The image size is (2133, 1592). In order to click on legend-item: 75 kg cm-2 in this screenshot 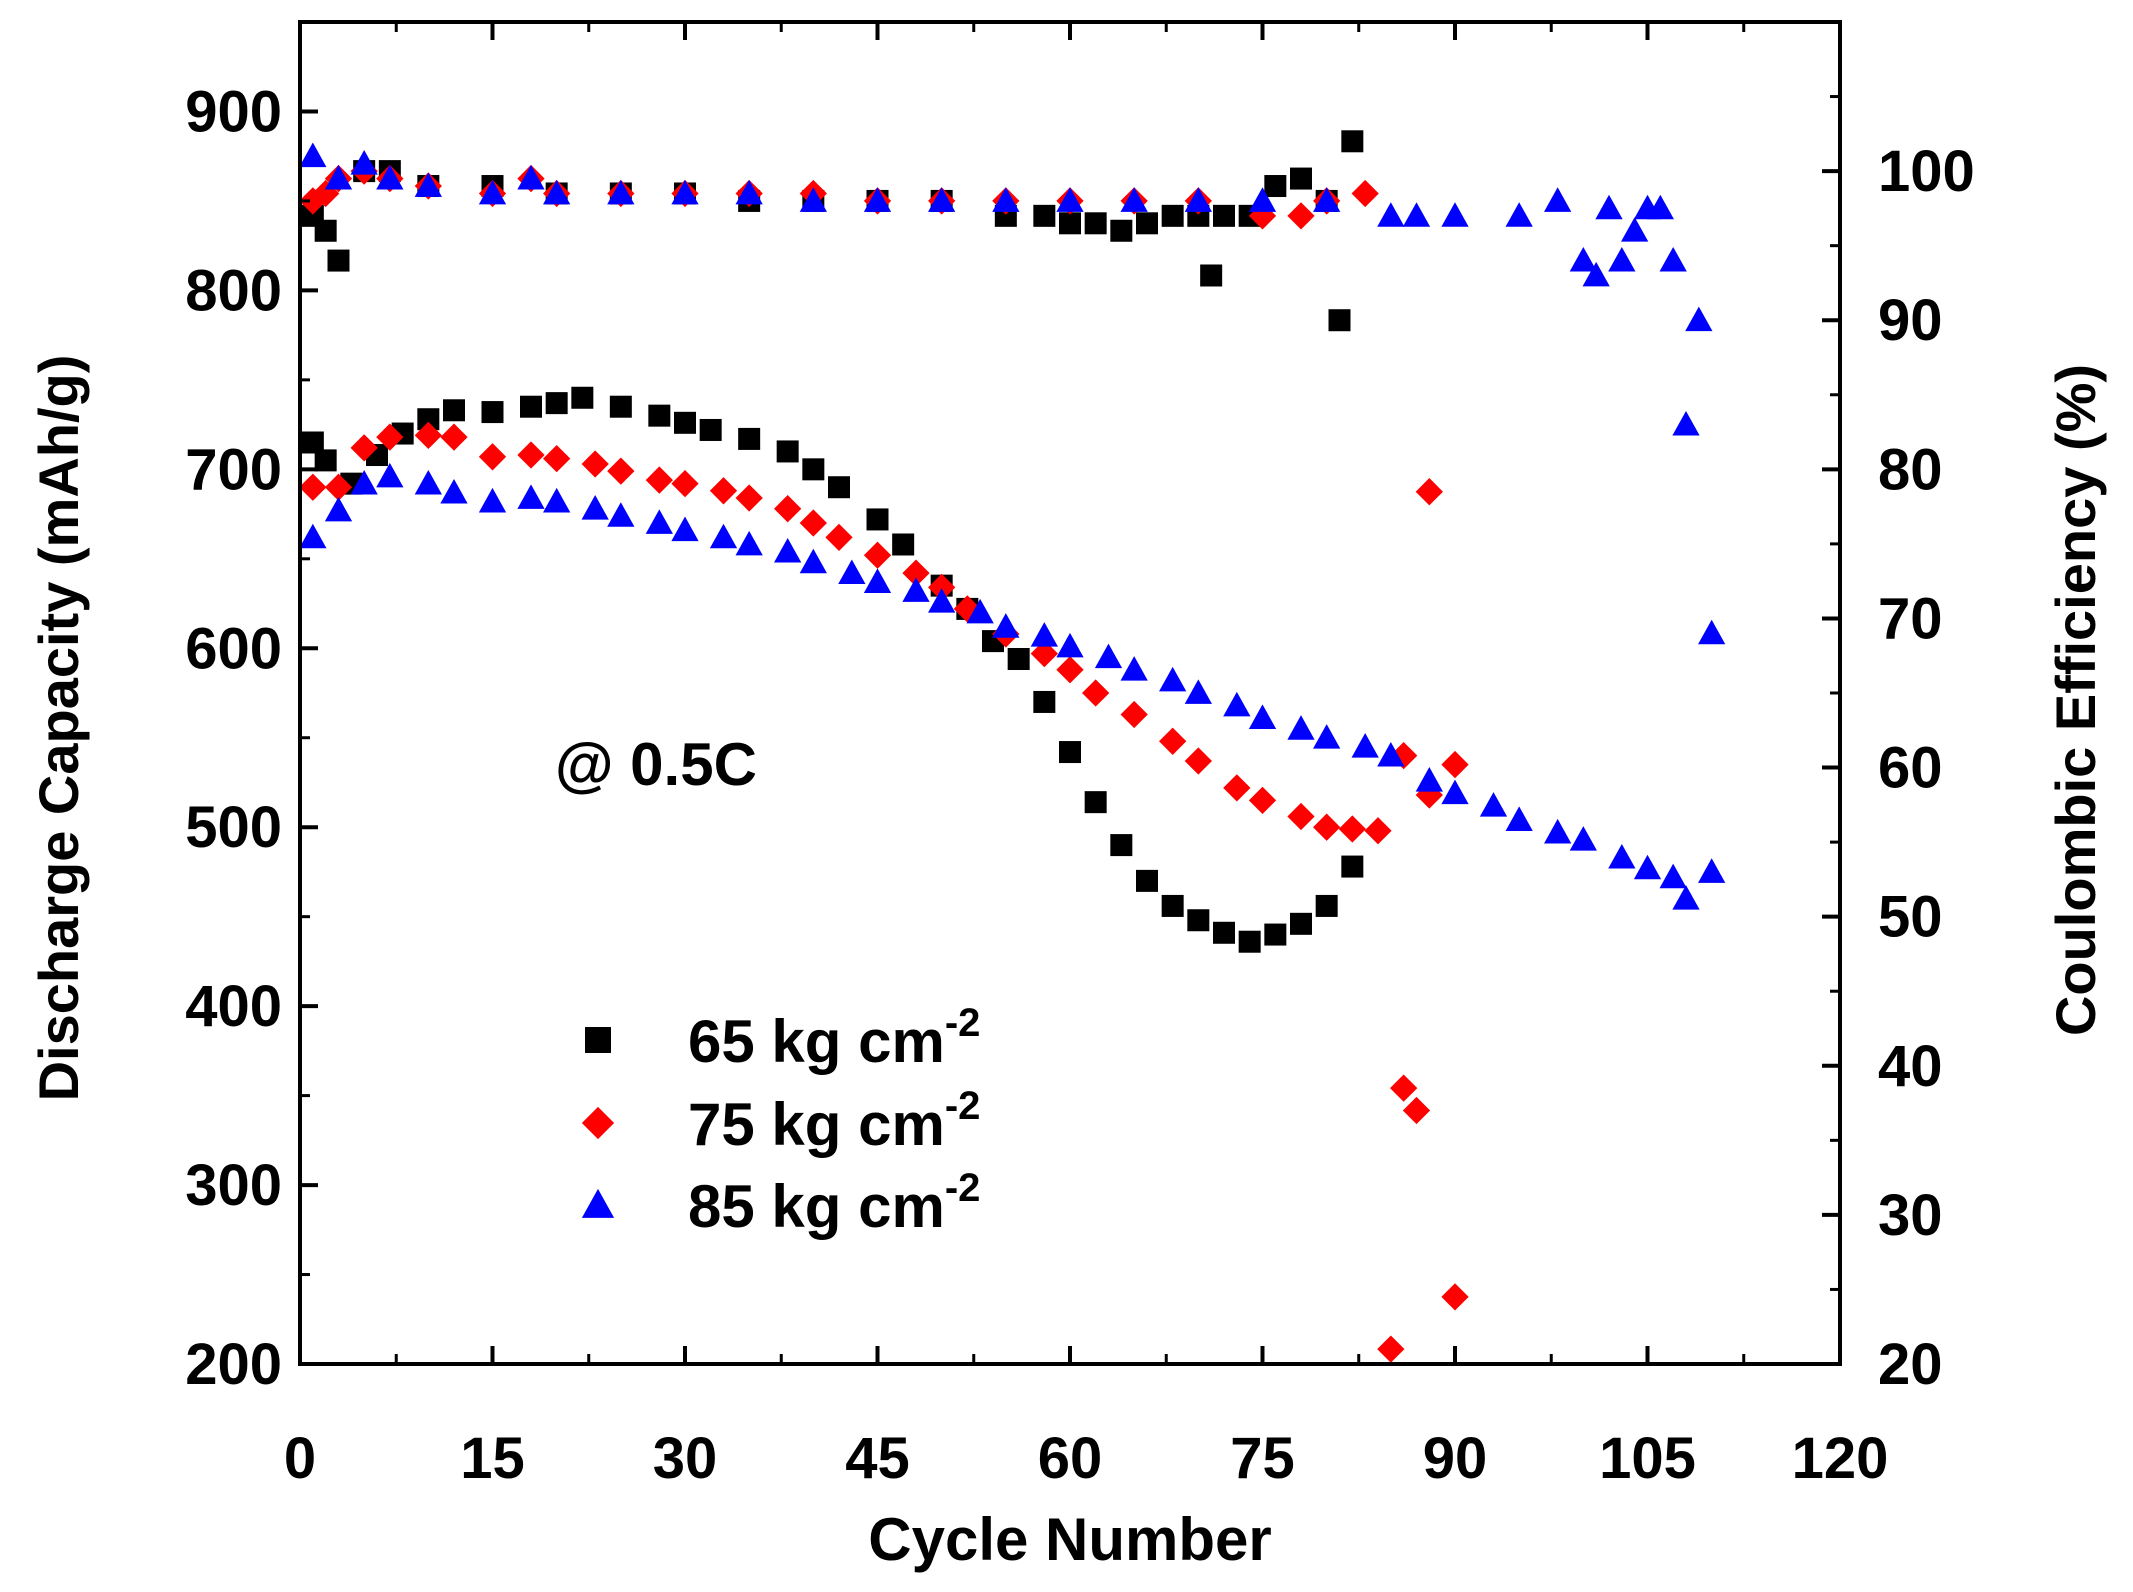, I will do `click(780, 1121)`.